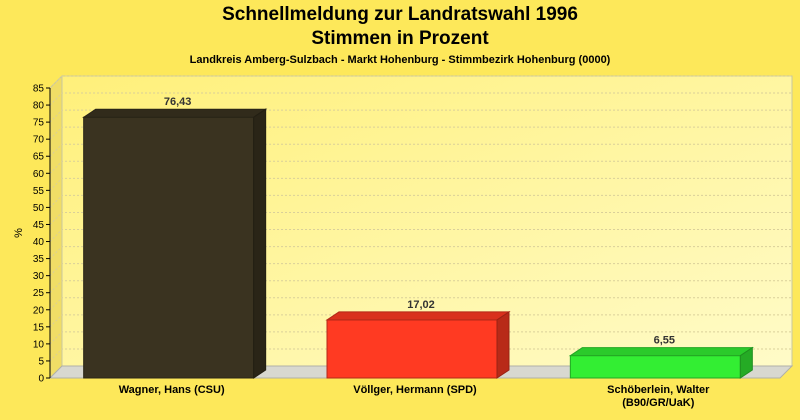  Describe the element at coordinates (400, 14) in the screenshot. I see `chart-title: Schnellmeldung zur Landratswahl 1996` at that location.